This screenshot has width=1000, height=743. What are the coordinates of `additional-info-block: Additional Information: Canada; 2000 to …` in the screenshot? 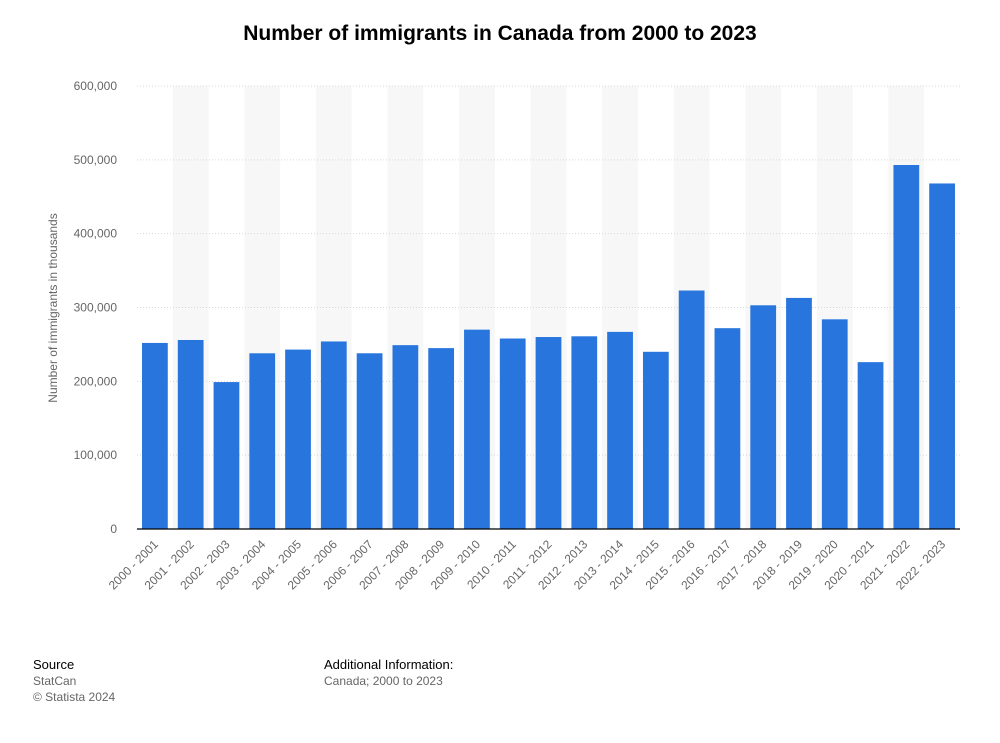 It's located at (388, 673).